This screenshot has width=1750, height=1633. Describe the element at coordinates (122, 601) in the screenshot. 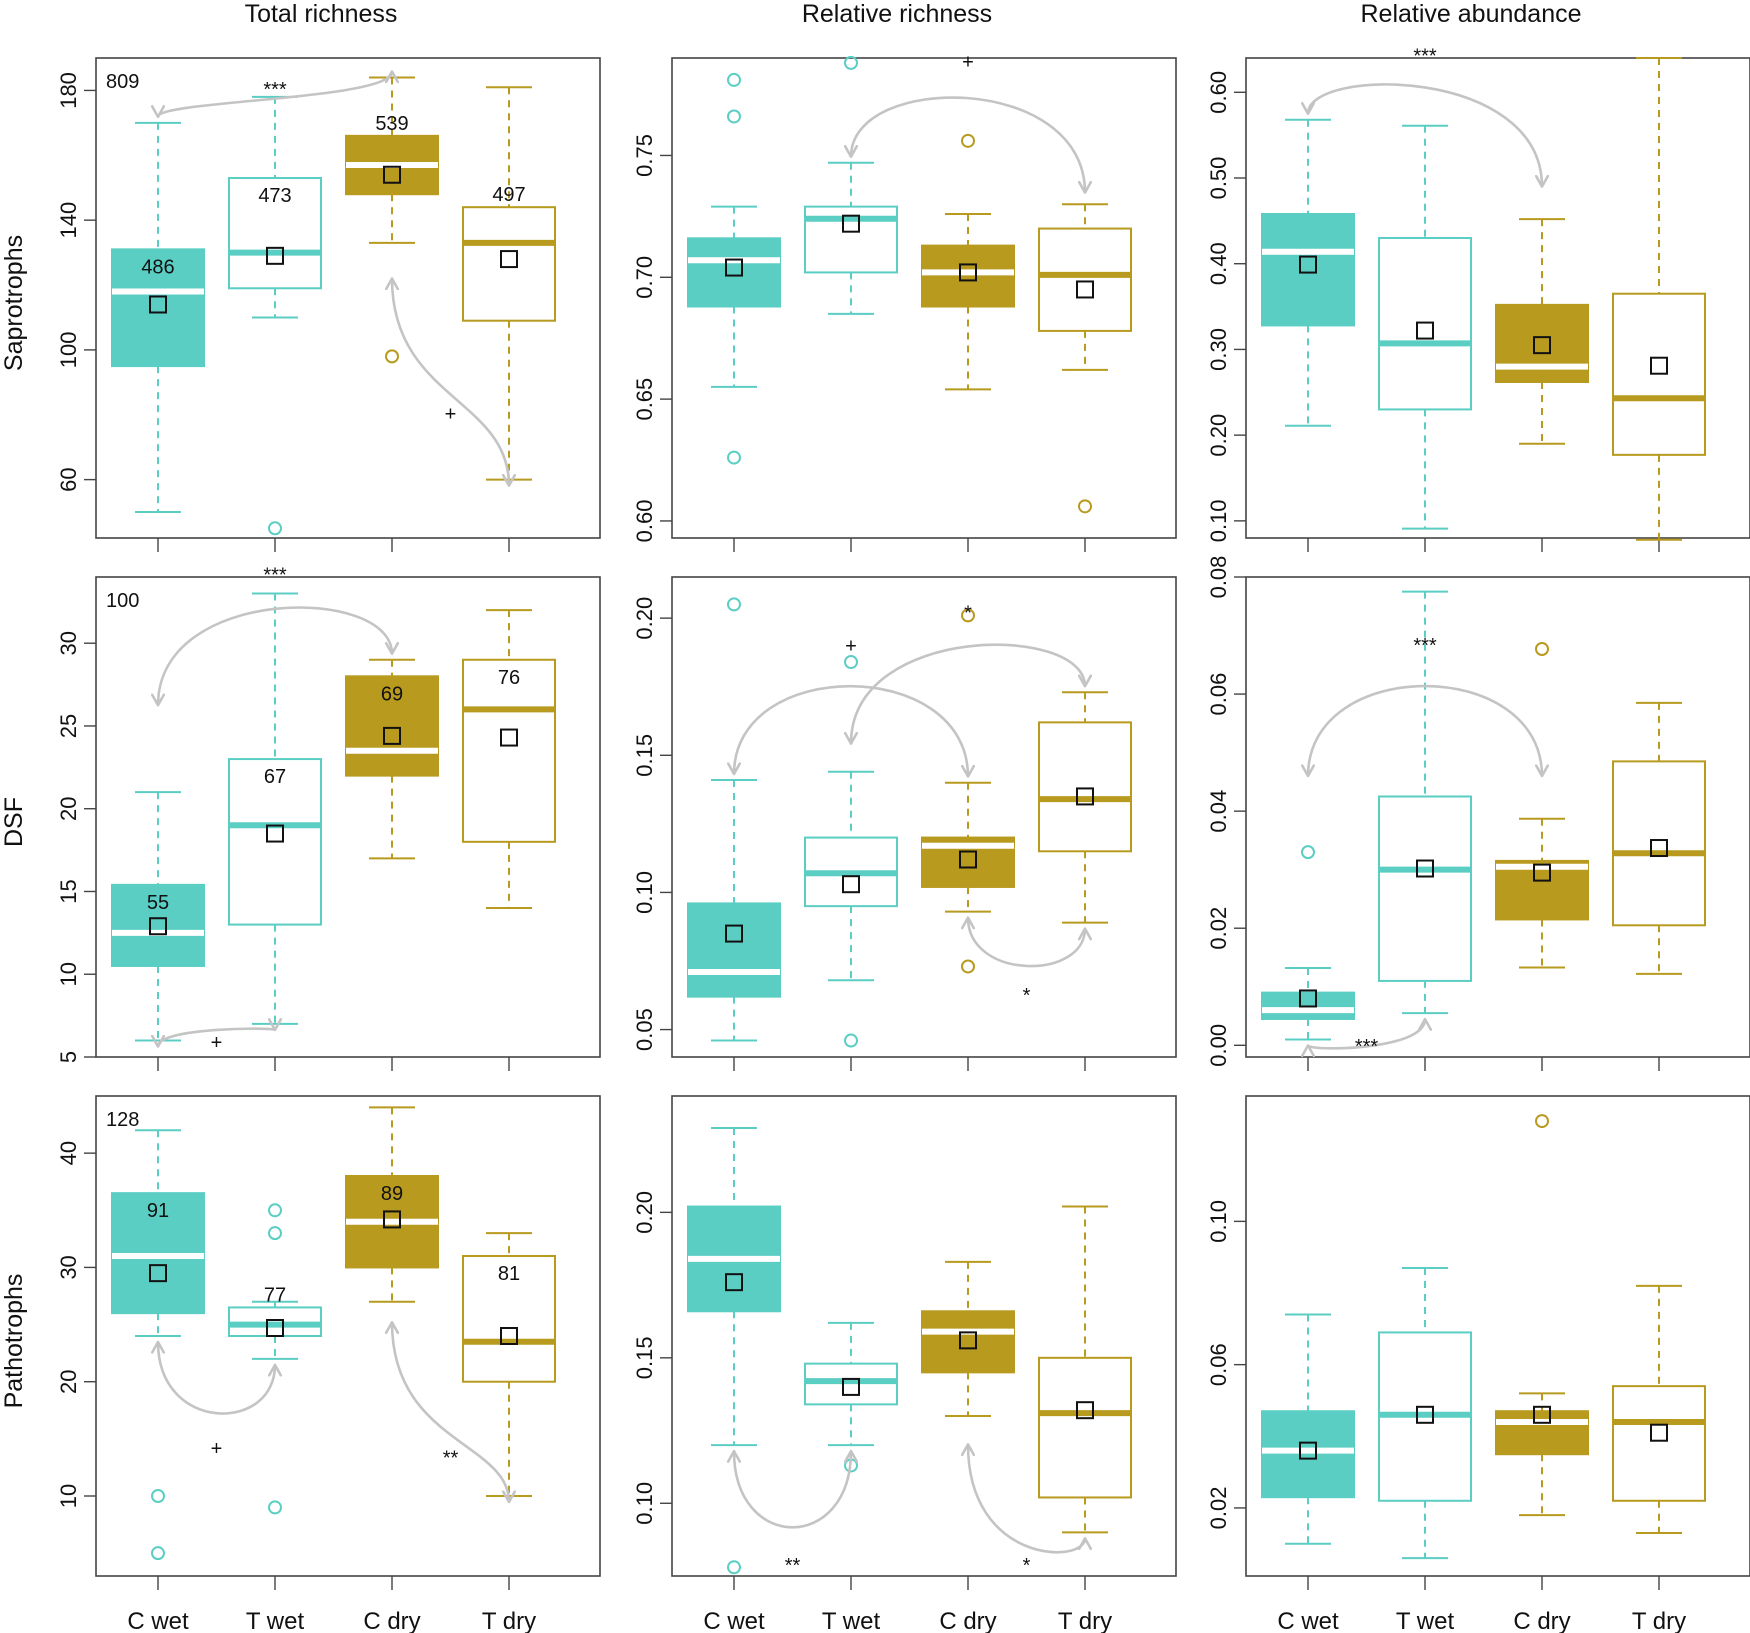

I see `total-count-label: 100` at that location.